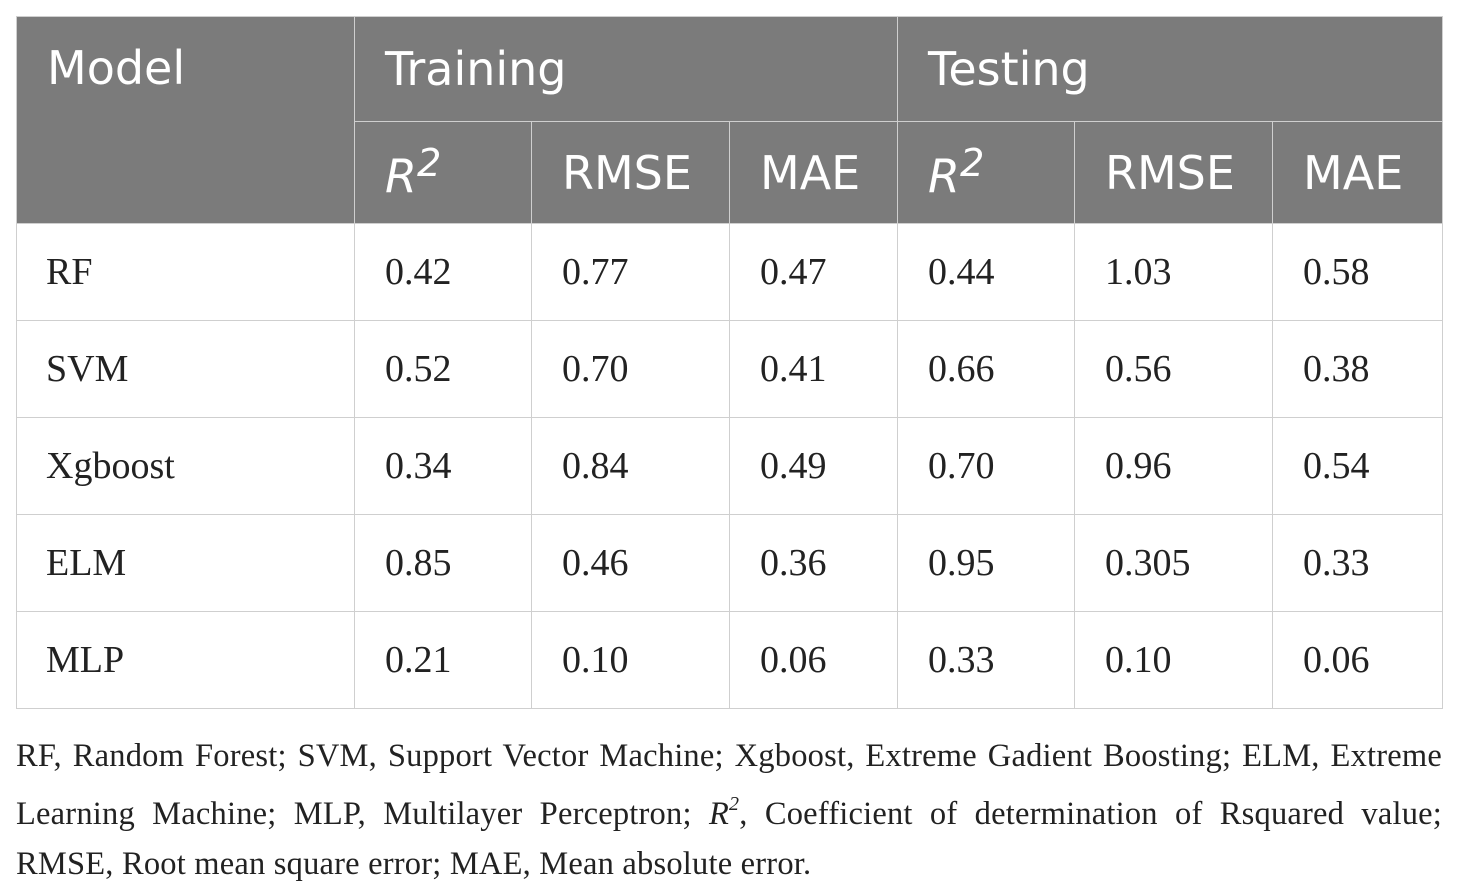 The image size is (1460, 891). What do you see at coordinates (986, 272) in the screenshot?
I see `table-cell: 0.44` at bounding box center [986, 272].